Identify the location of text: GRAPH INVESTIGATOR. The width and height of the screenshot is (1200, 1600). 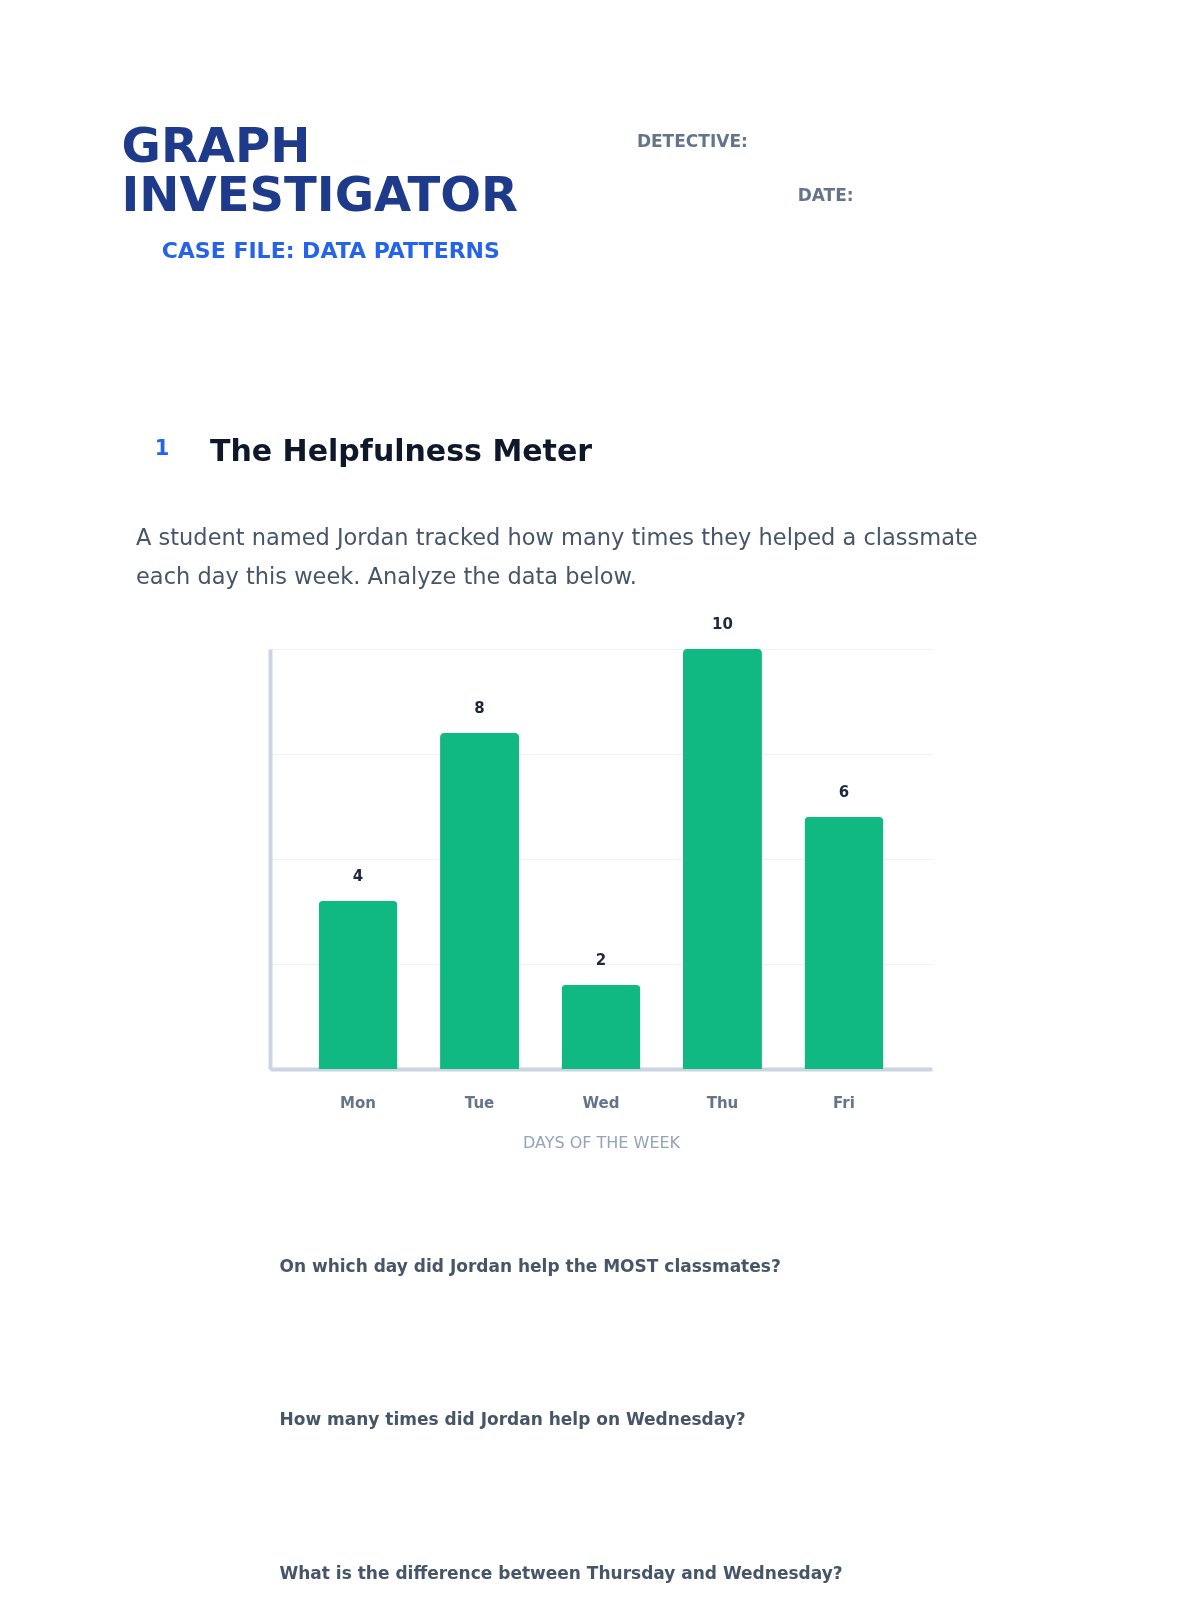
(319, 169).